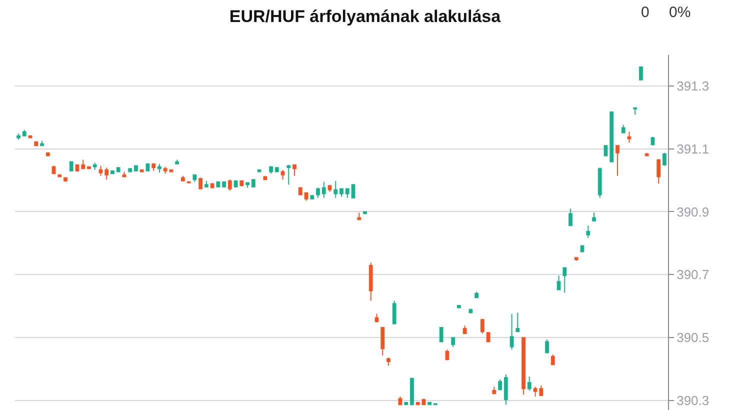 The image size is (730, 410). What do you see at coordinates (693, 338) in the screenshot?
I see `y-tick-label: 390.5` at bounding box center [693, 338].